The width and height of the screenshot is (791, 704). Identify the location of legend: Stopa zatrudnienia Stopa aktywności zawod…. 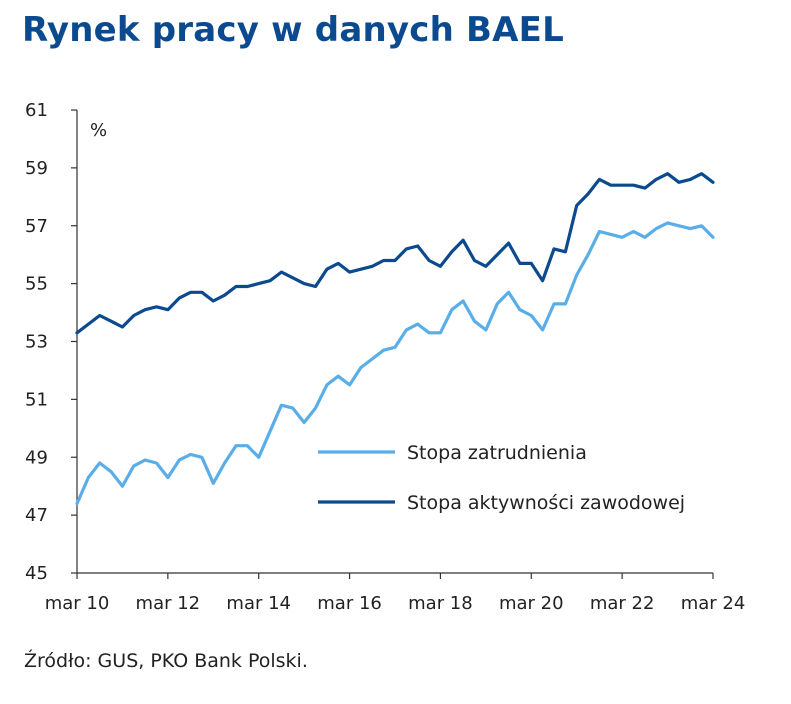
(501, 478).